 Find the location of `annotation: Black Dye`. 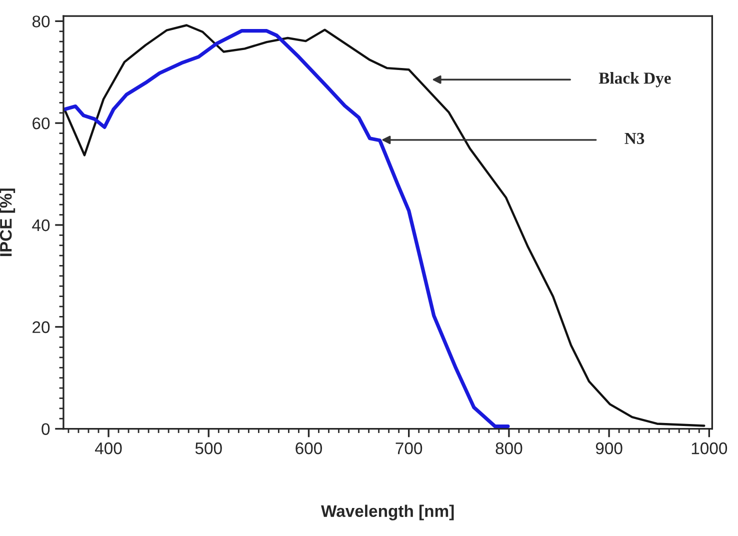

annotation: Black Dye is located at coordinates (634, 80).